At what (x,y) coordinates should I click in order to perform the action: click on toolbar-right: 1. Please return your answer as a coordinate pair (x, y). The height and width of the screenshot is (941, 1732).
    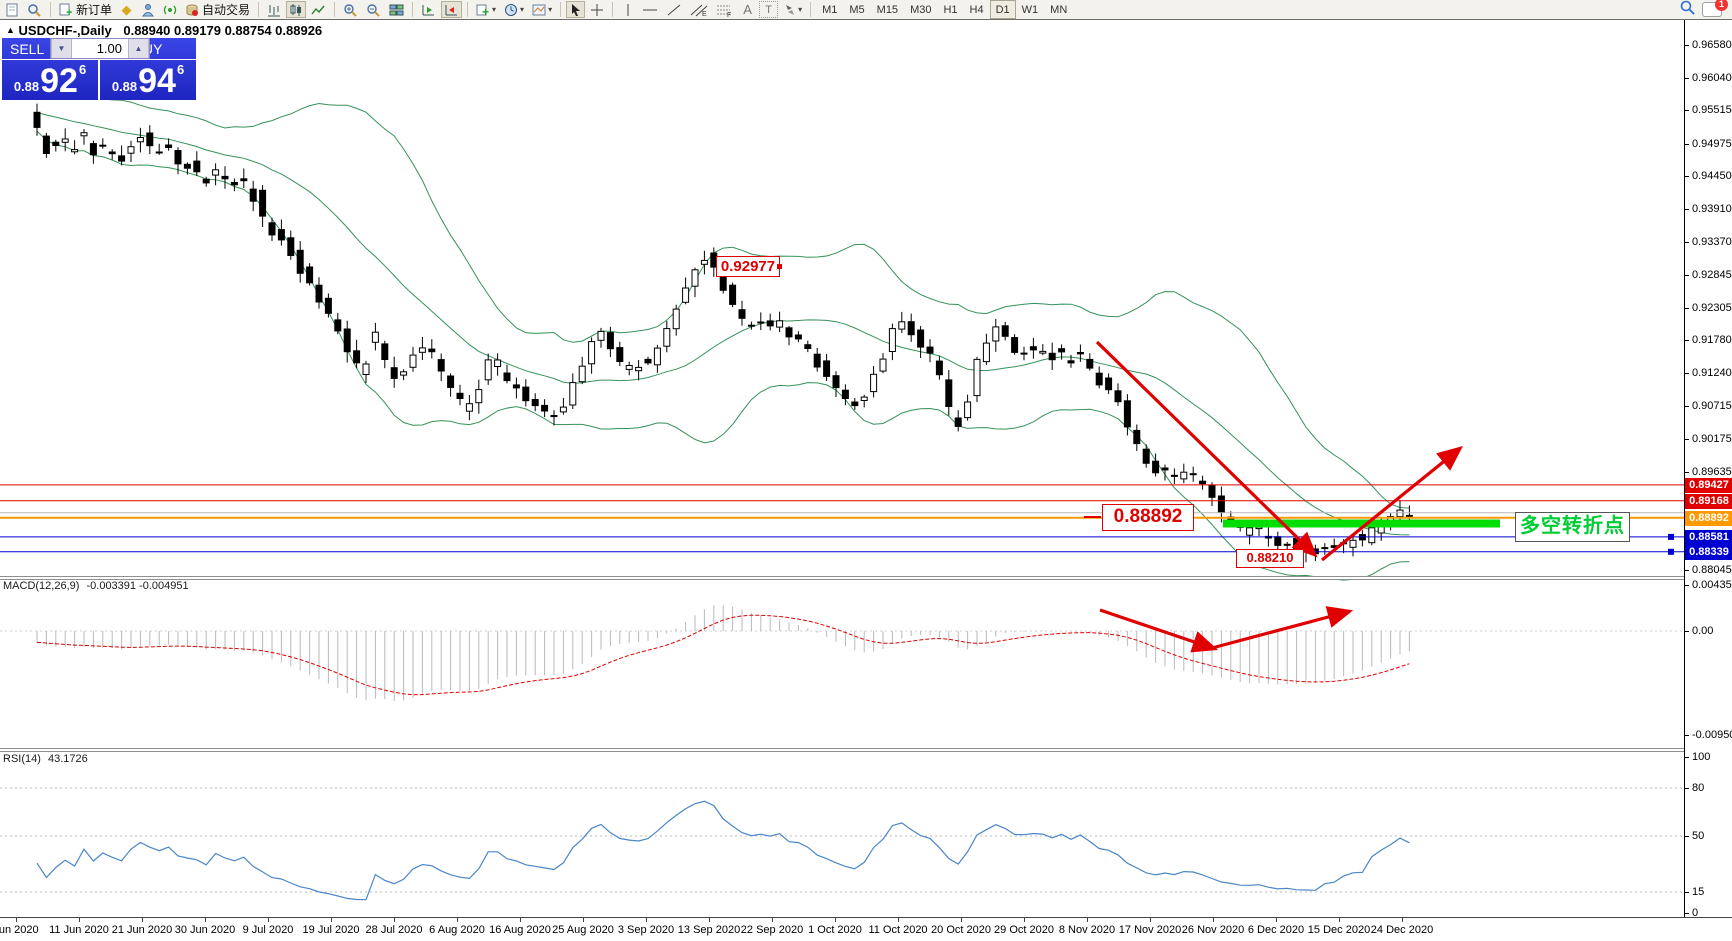
    Looking at the image, I should click on (1705, 10).